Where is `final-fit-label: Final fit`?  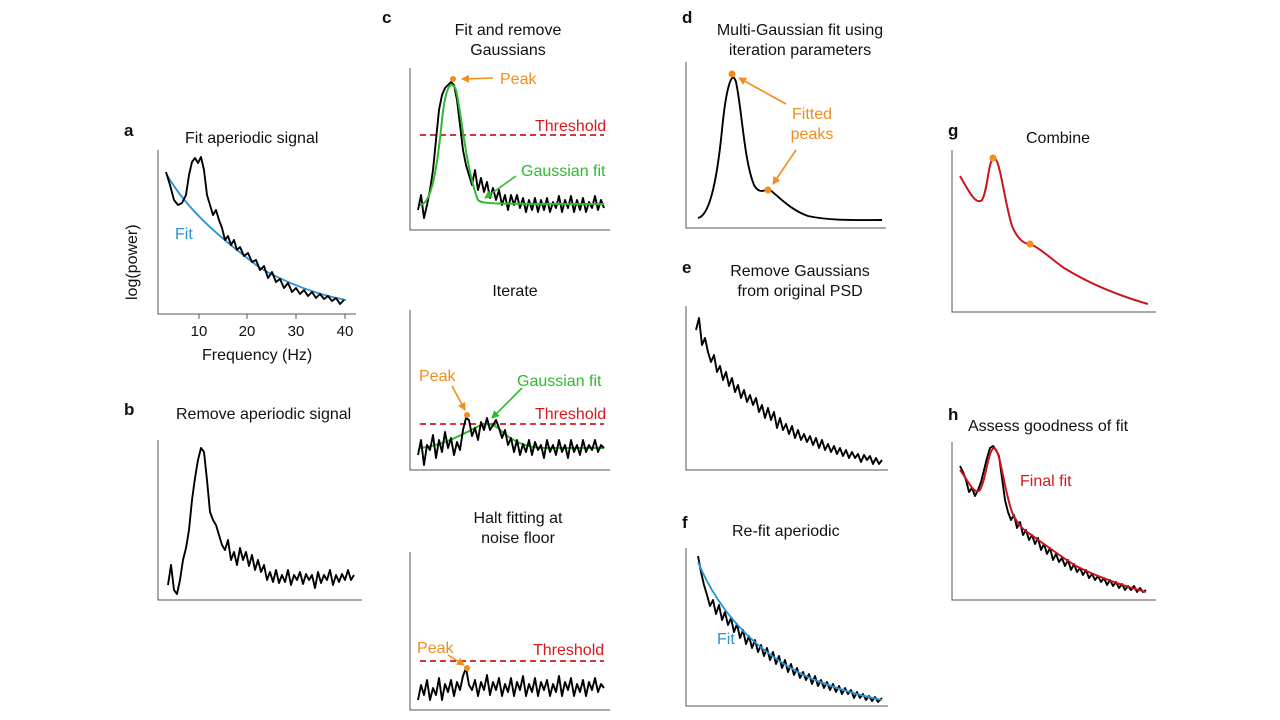
final-fit-label: Final fit is located at coordinates (1046, 481).